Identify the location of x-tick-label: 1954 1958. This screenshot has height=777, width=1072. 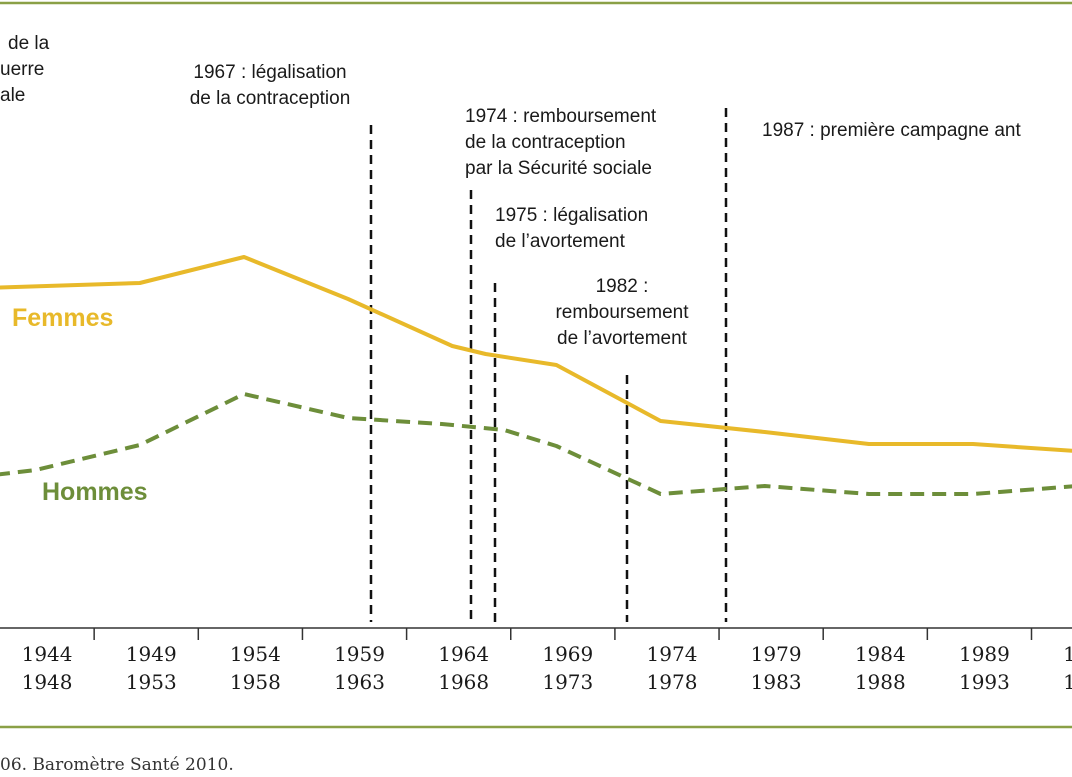
(255, 668).